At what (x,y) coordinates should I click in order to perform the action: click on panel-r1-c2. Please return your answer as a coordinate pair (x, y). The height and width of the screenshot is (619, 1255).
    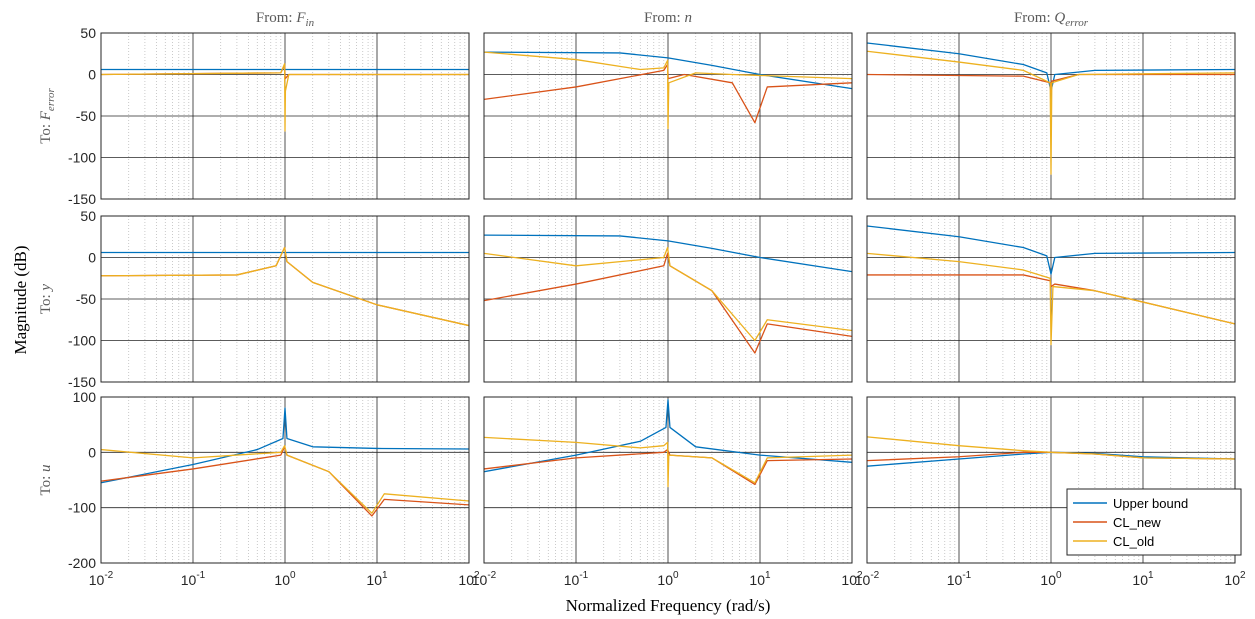
    Looking at the image, I should click on (1051, 299).